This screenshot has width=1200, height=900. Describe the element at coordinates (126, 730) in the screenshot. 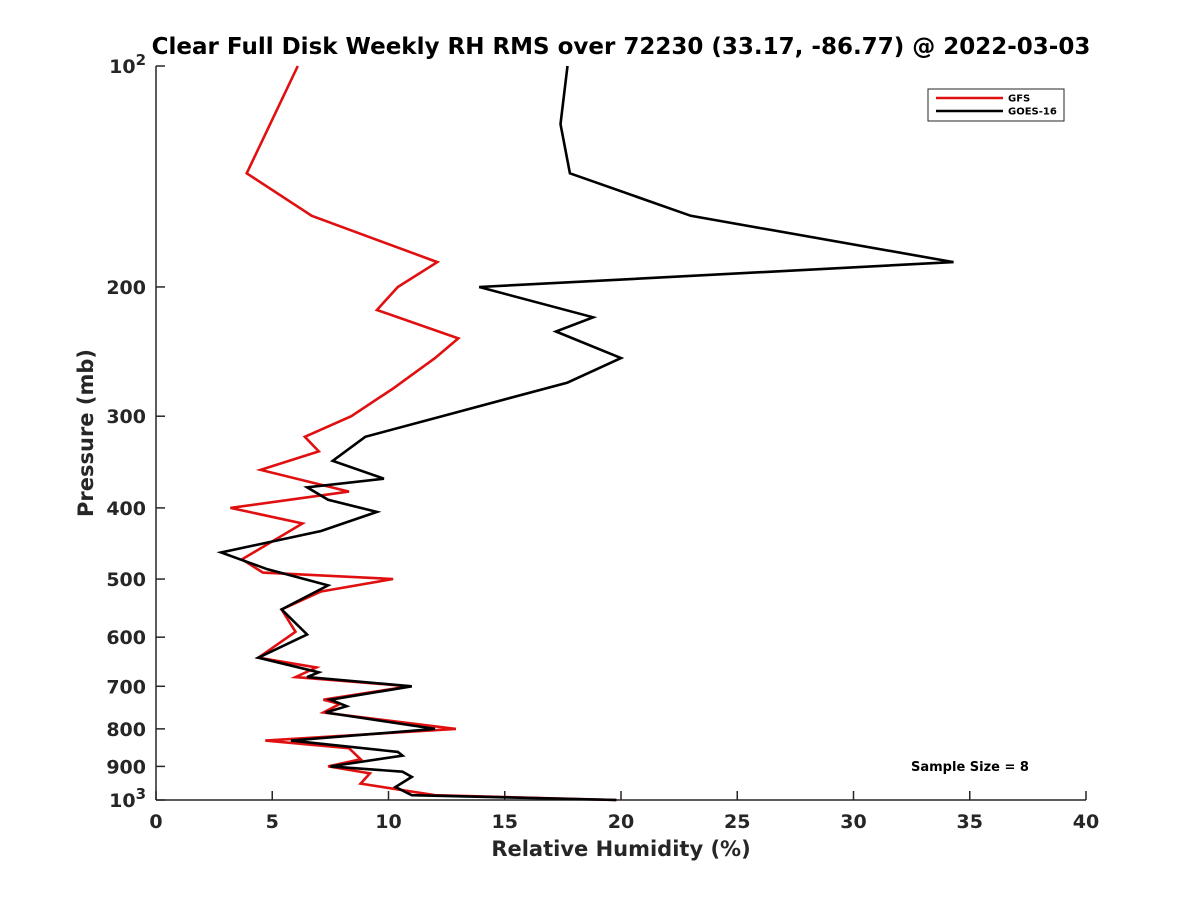

I see `y-tick-label: 800` at that location.